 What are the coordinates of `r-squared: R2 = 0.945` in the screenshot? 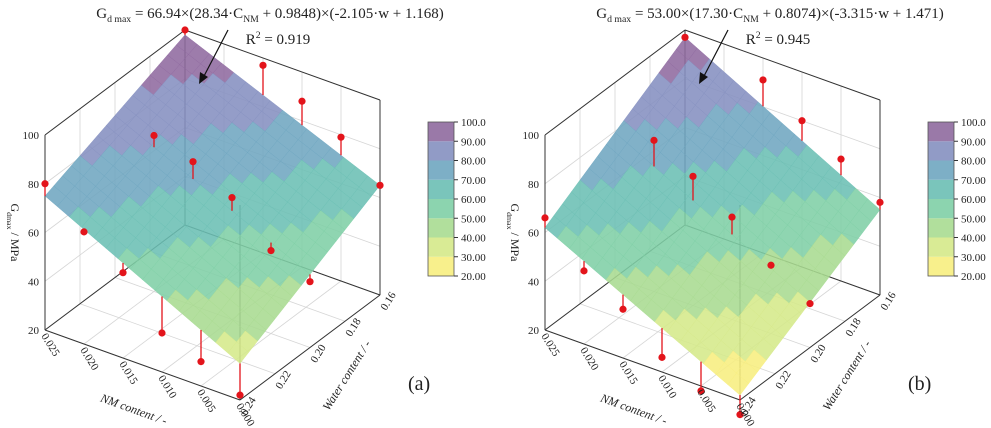 It's located at (778, 39).